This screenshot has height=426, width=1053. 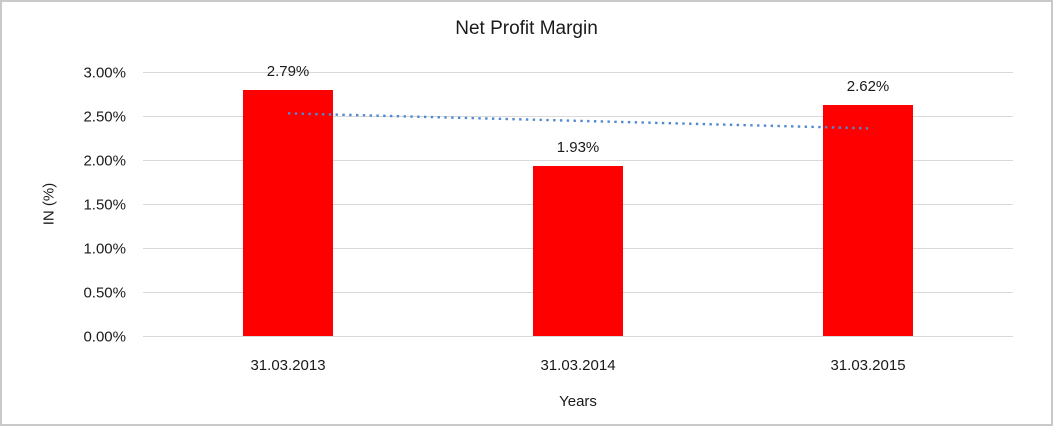 What do you see at coordinates (104, 248) in the screenshot?
I see `y-tick-label: 1.00%` at bounding box center [104, 248].